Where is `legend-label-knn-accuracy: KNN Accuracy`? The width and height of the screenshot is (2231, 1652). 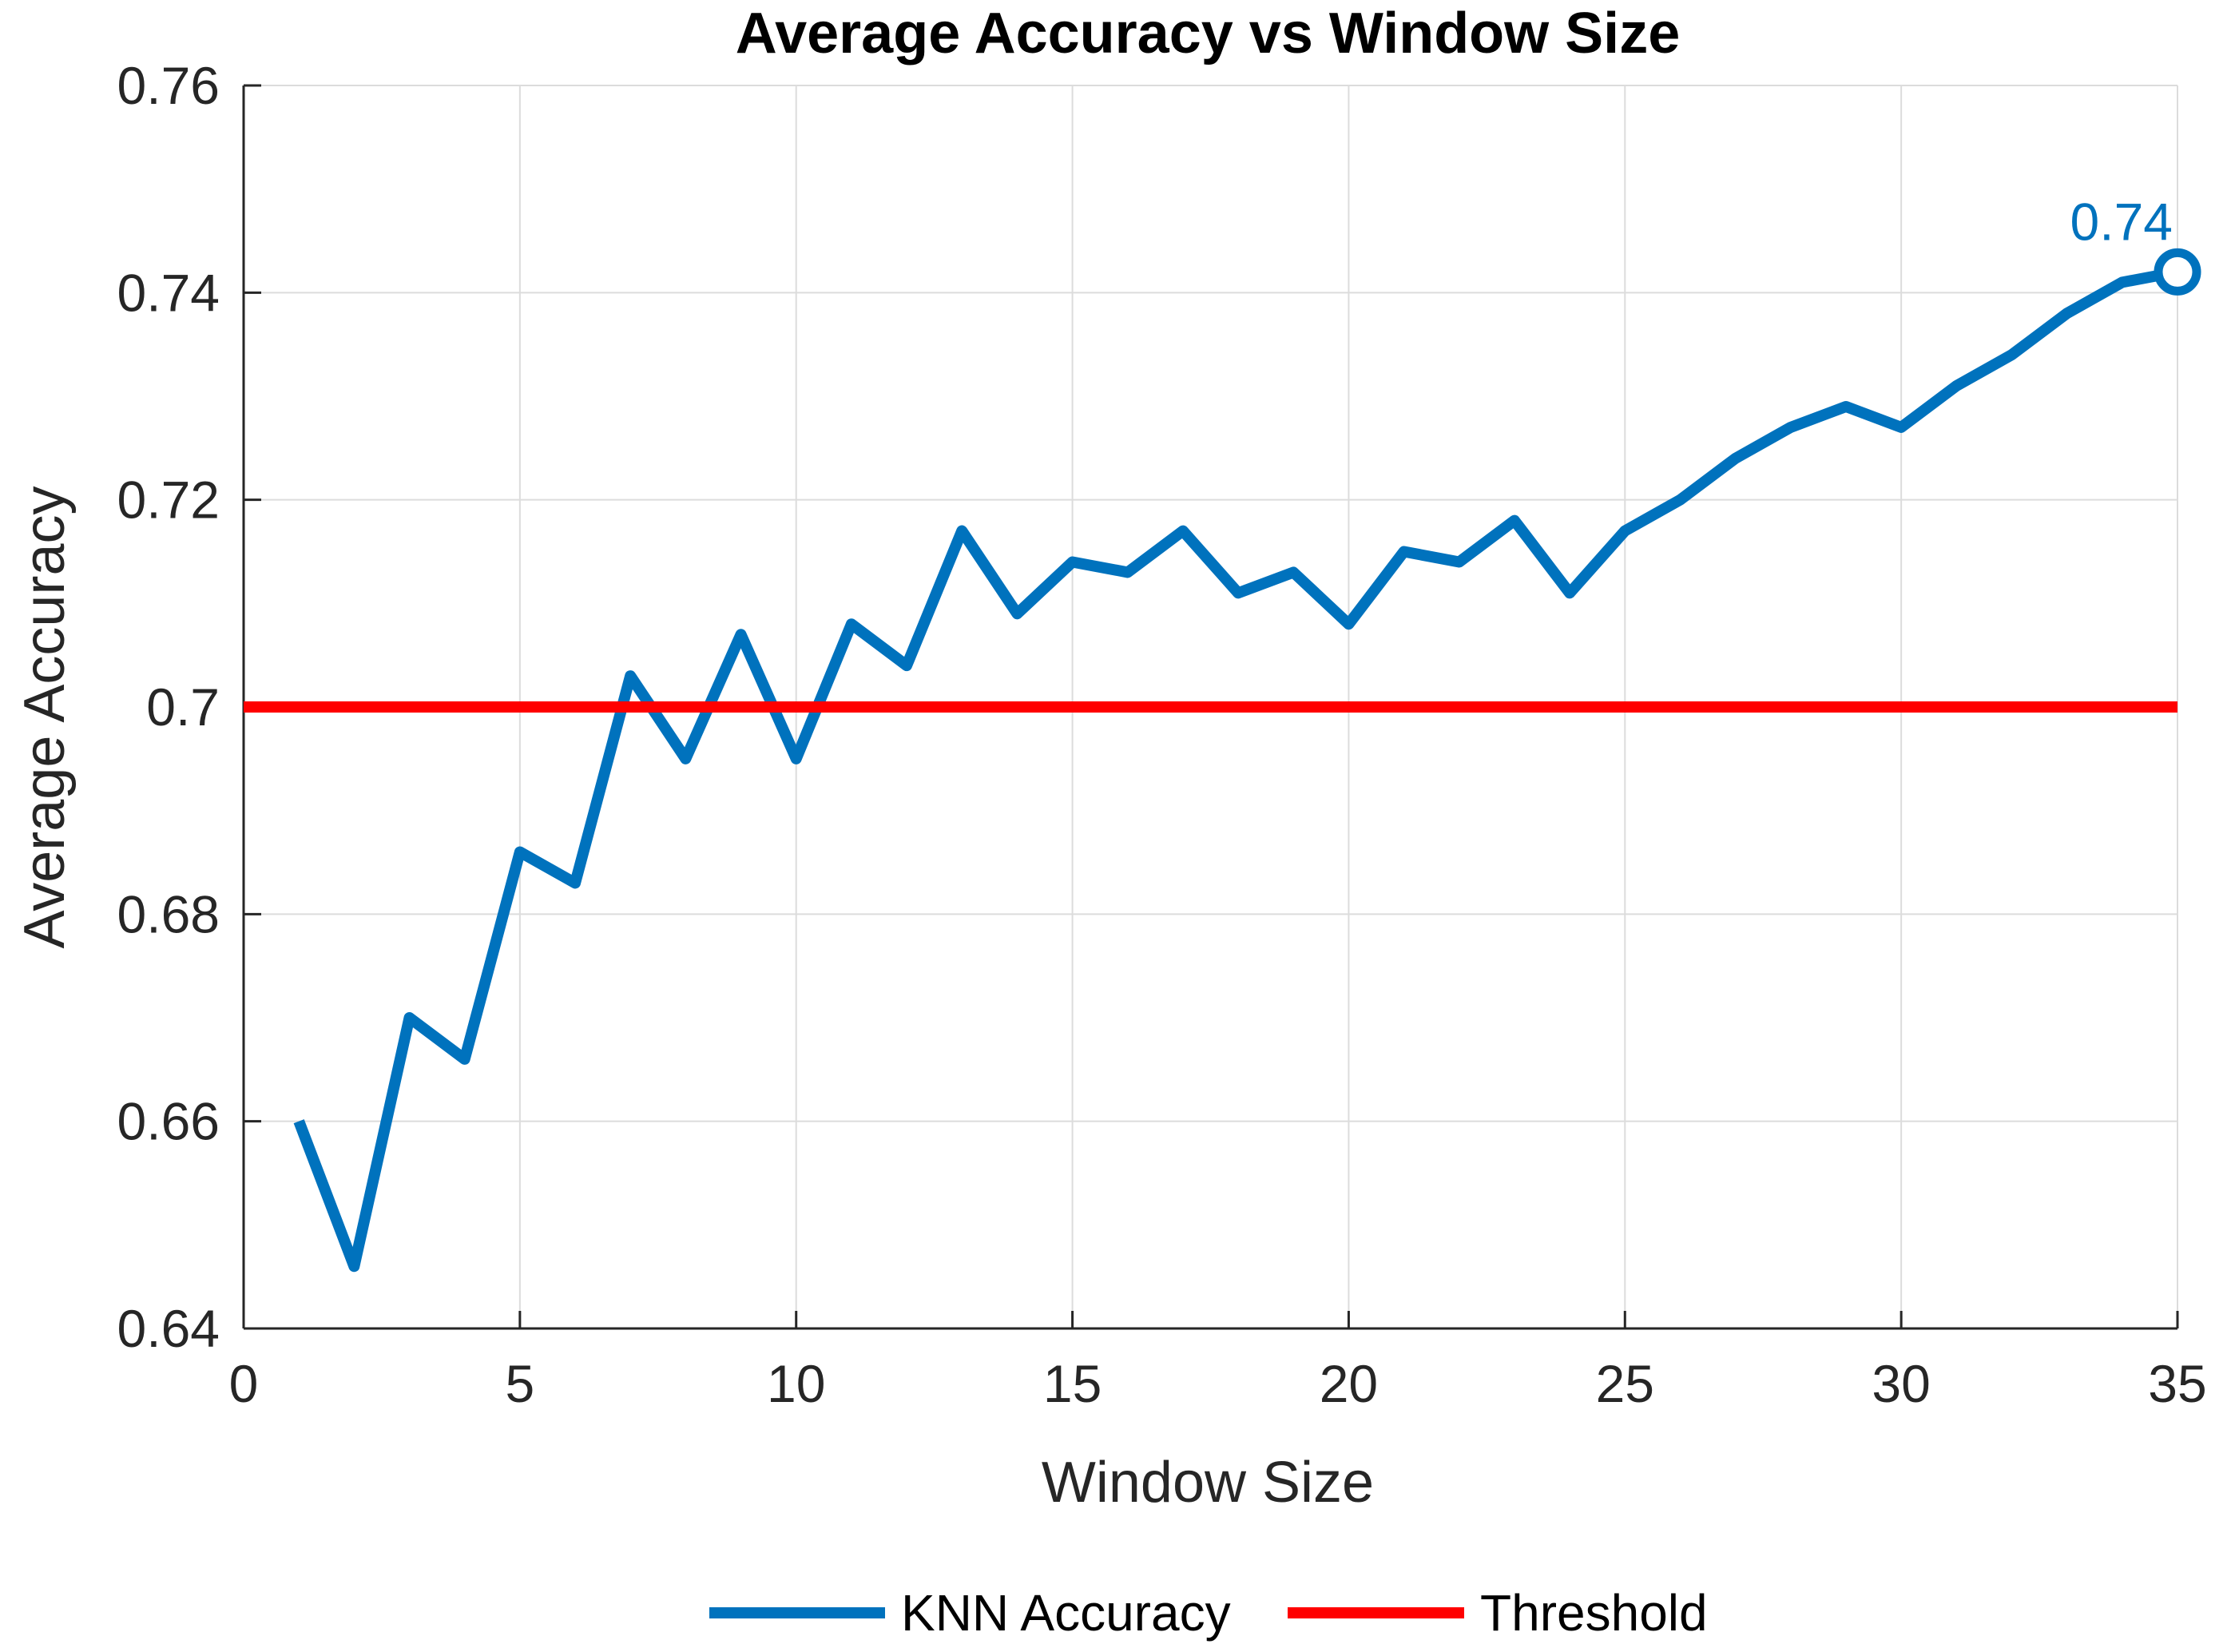
legend-label-knn-accuracy: KNN Accuracy is located at coordinates (1066, 1613).